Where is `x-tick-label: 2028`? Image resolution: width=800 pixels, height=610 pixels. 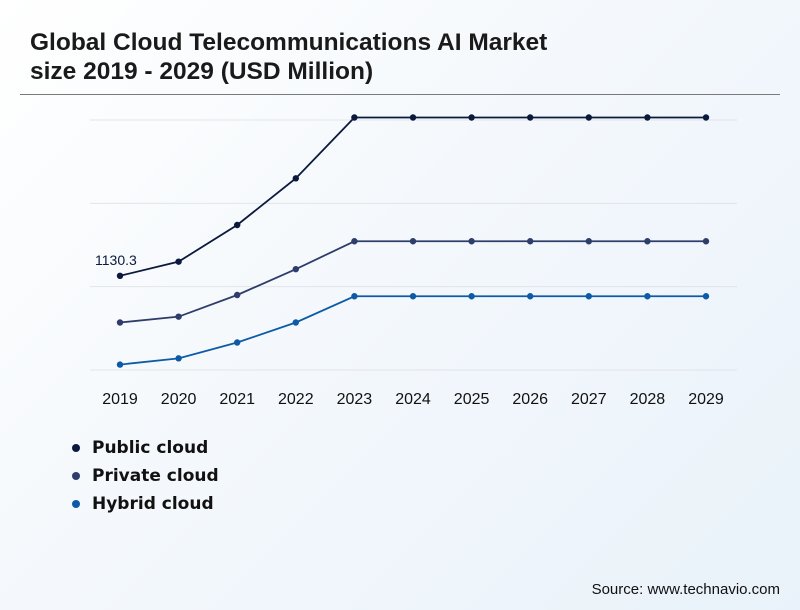 x-tick-label: 2028 is located at coordinates (648, 399).